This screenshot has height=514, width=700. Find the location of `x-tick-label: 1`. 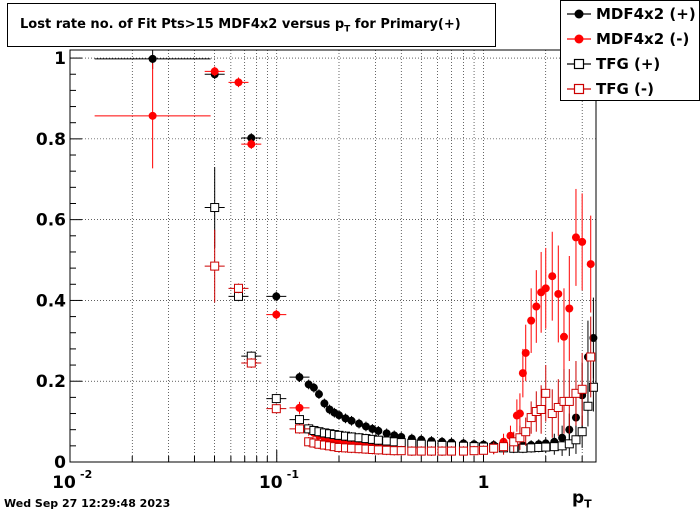

x-tick-label: 1 is located at coordinates (484, 483).